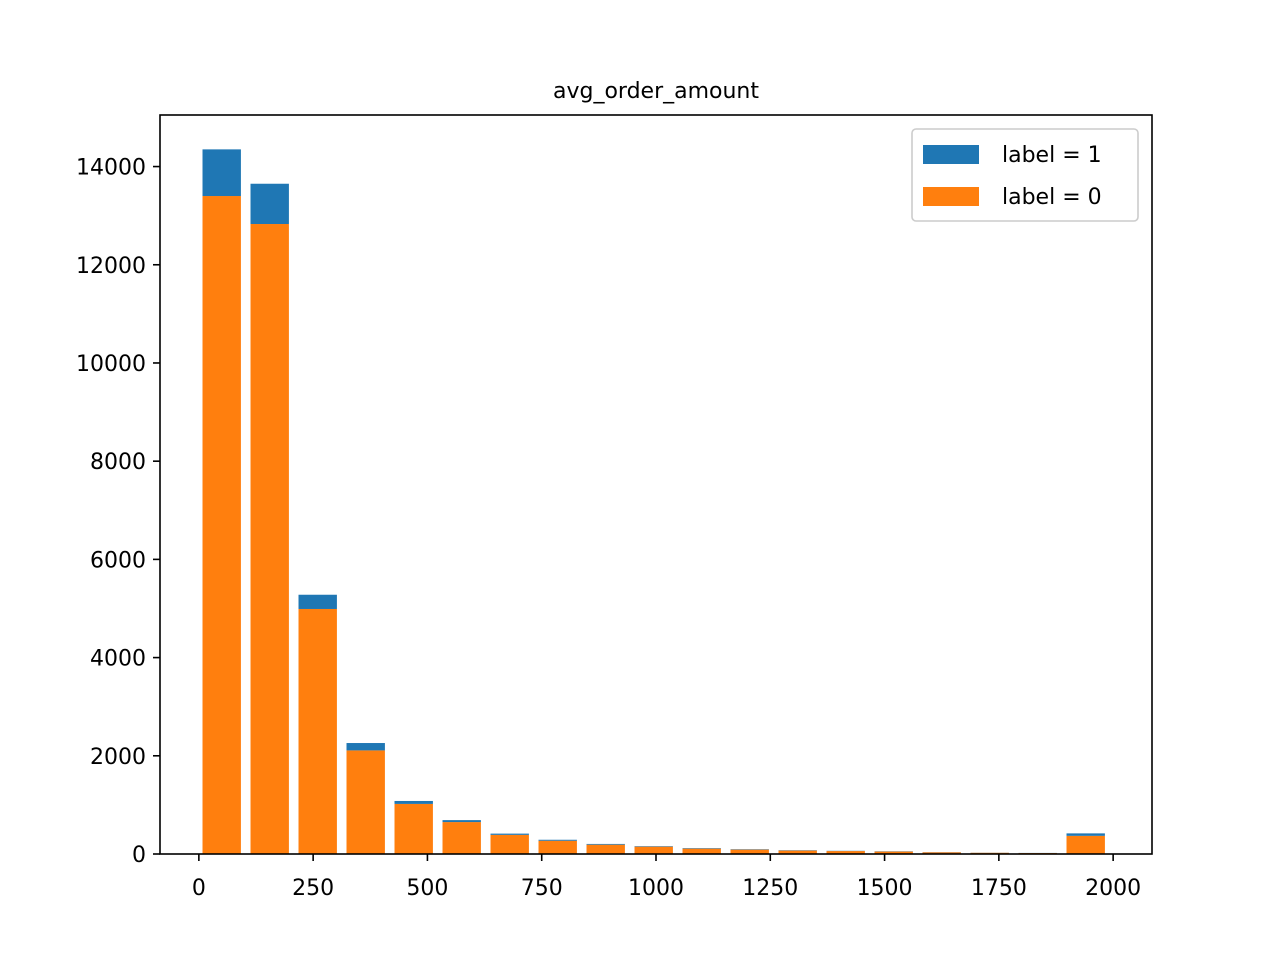  Describe the element at coordinates (656, 888) in the screenshot. I see `x-tick-label-4: 1000` at that location.